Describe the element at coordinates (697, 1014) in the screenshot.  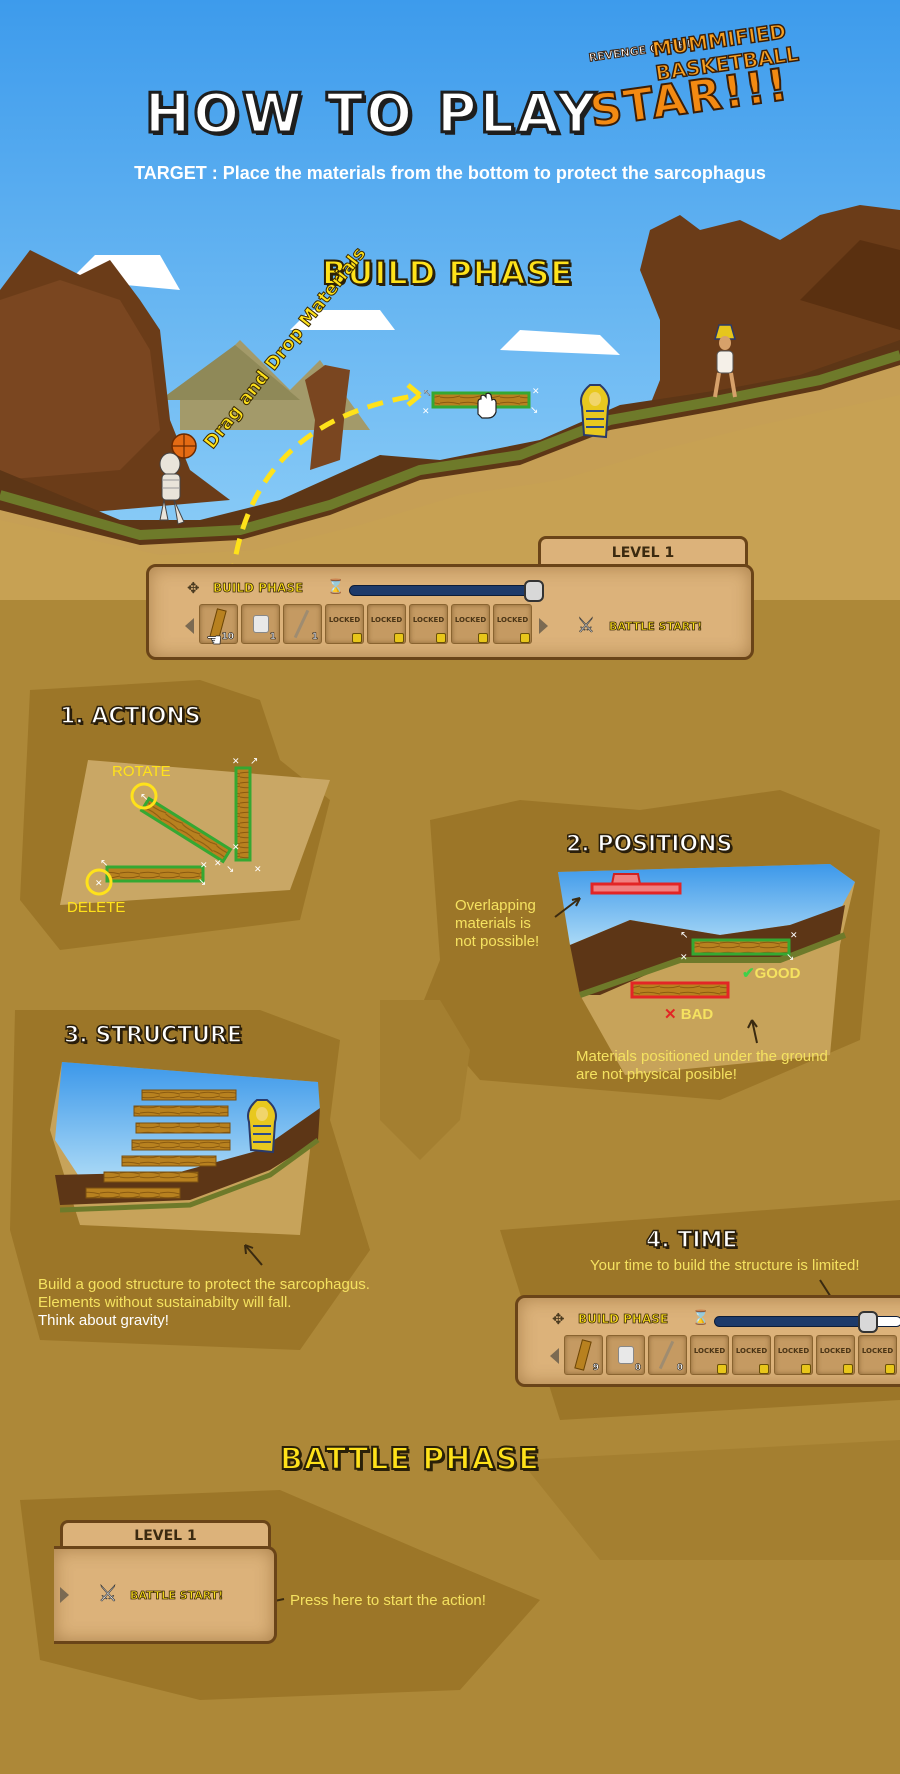
I see `bad-label: BAD` at that location.